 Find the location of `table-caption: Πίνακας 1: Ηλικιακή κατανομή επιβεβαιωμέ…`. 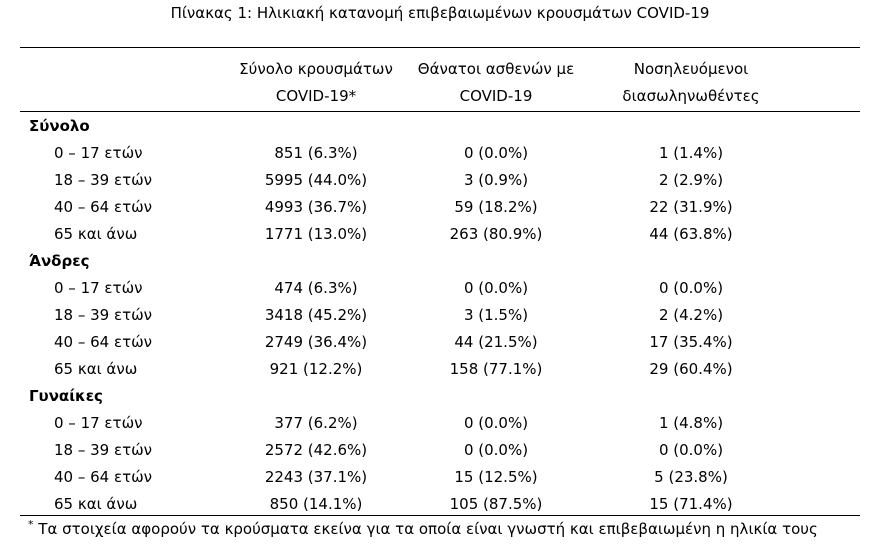

table-caption: Πίνακας 1: Ηλικιακή κατανομή επιβεβαιωμέ… is located at coordinates (440, 13).